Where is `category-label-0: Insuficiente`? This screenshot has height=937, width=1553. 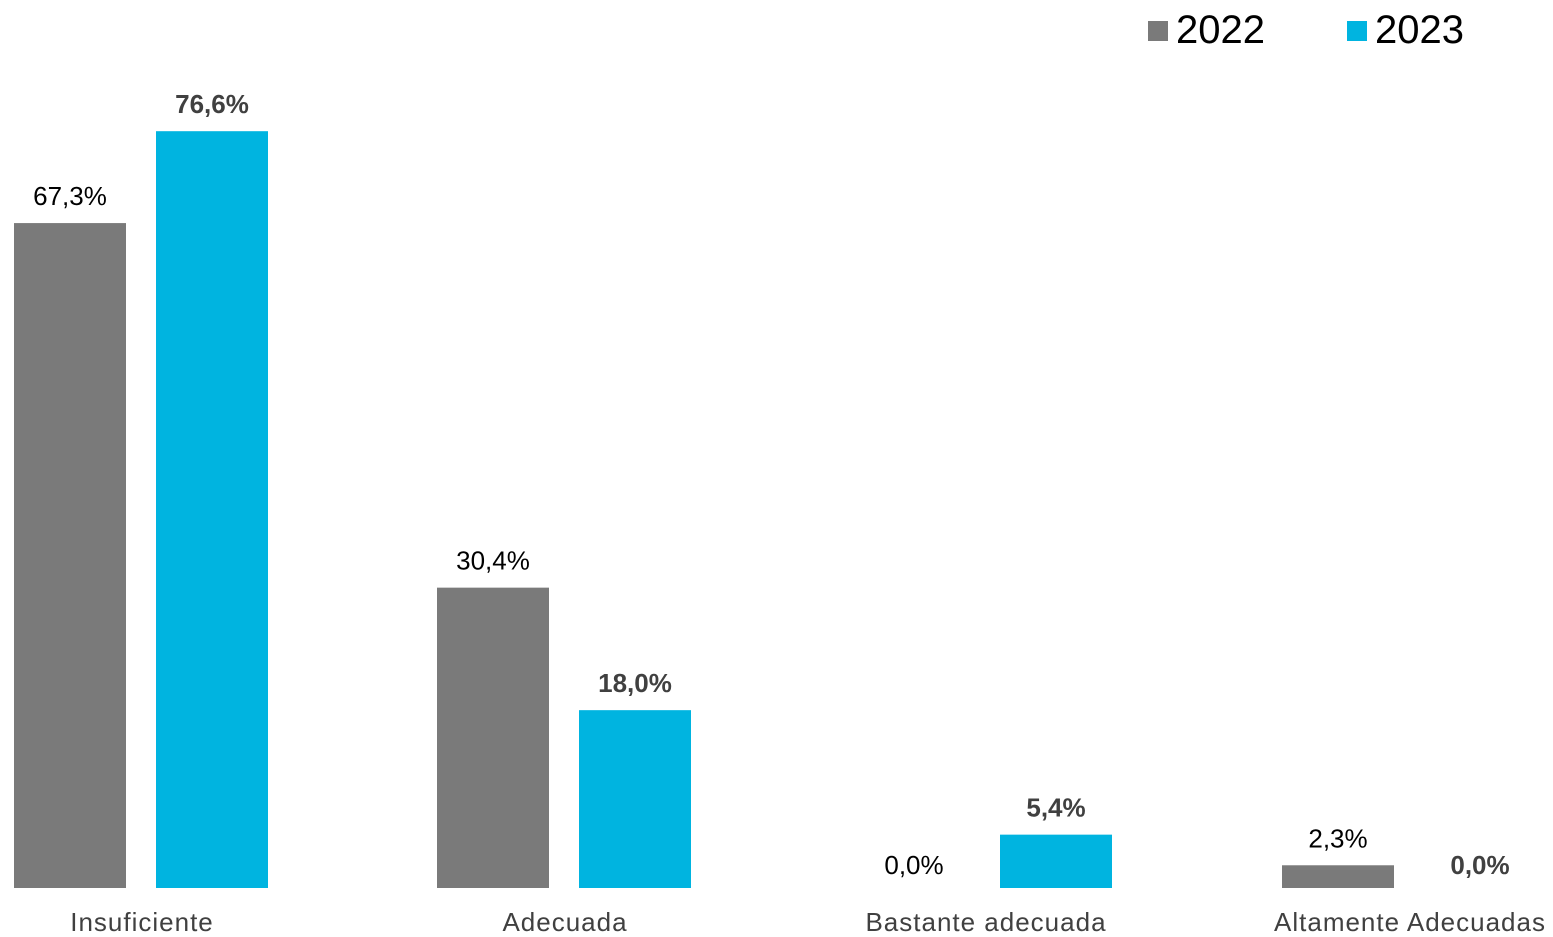 category-label-0: Insuficiente is located at coordinates (142, 922).